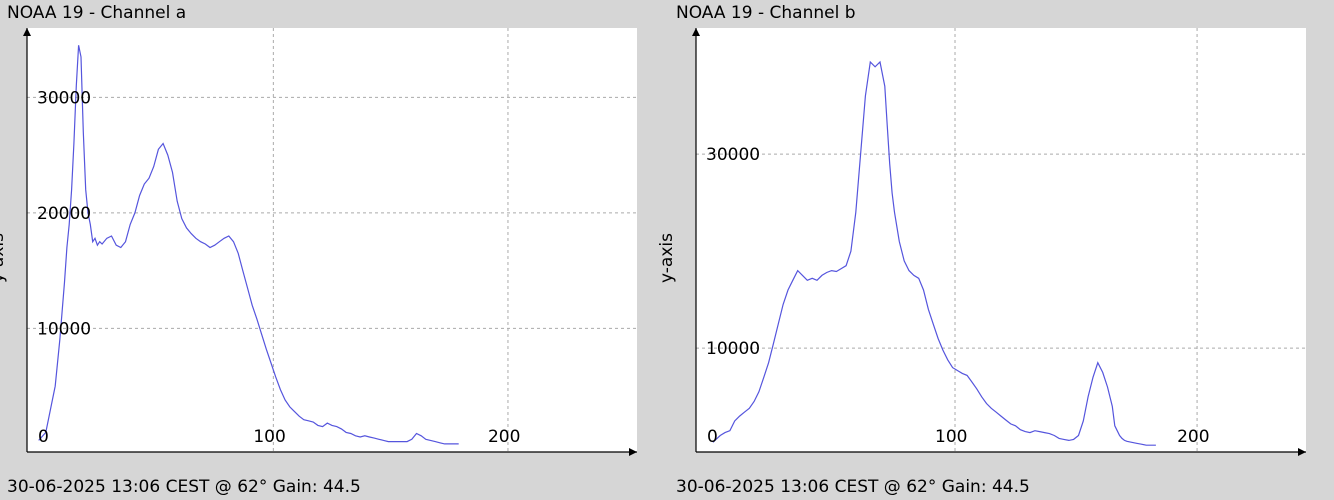 The image size is (1334, 500). Describe the element at coordinates (97, 13) in the screenshot. I see `chart-title: NOAA 19 - Channel a` at that location.